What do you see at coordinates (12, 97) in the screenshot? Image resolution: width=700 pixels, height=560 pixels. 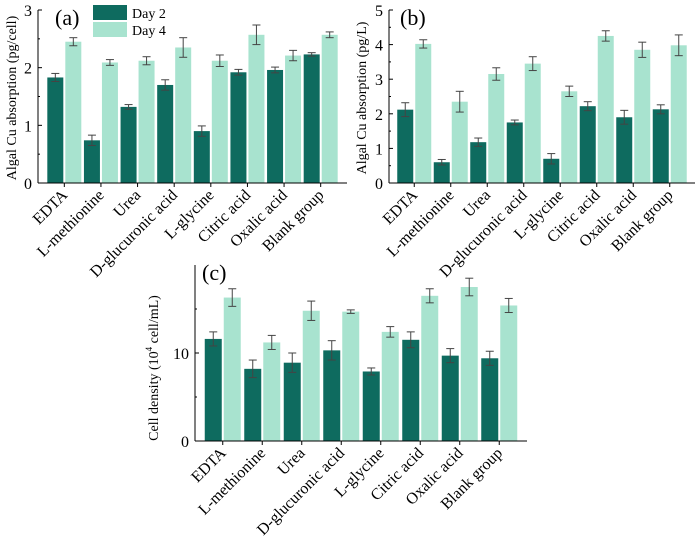 I see `panel-a-y-axis-label: Algal Cu absorption (pg/cell)` at bounding box center [12, 97].